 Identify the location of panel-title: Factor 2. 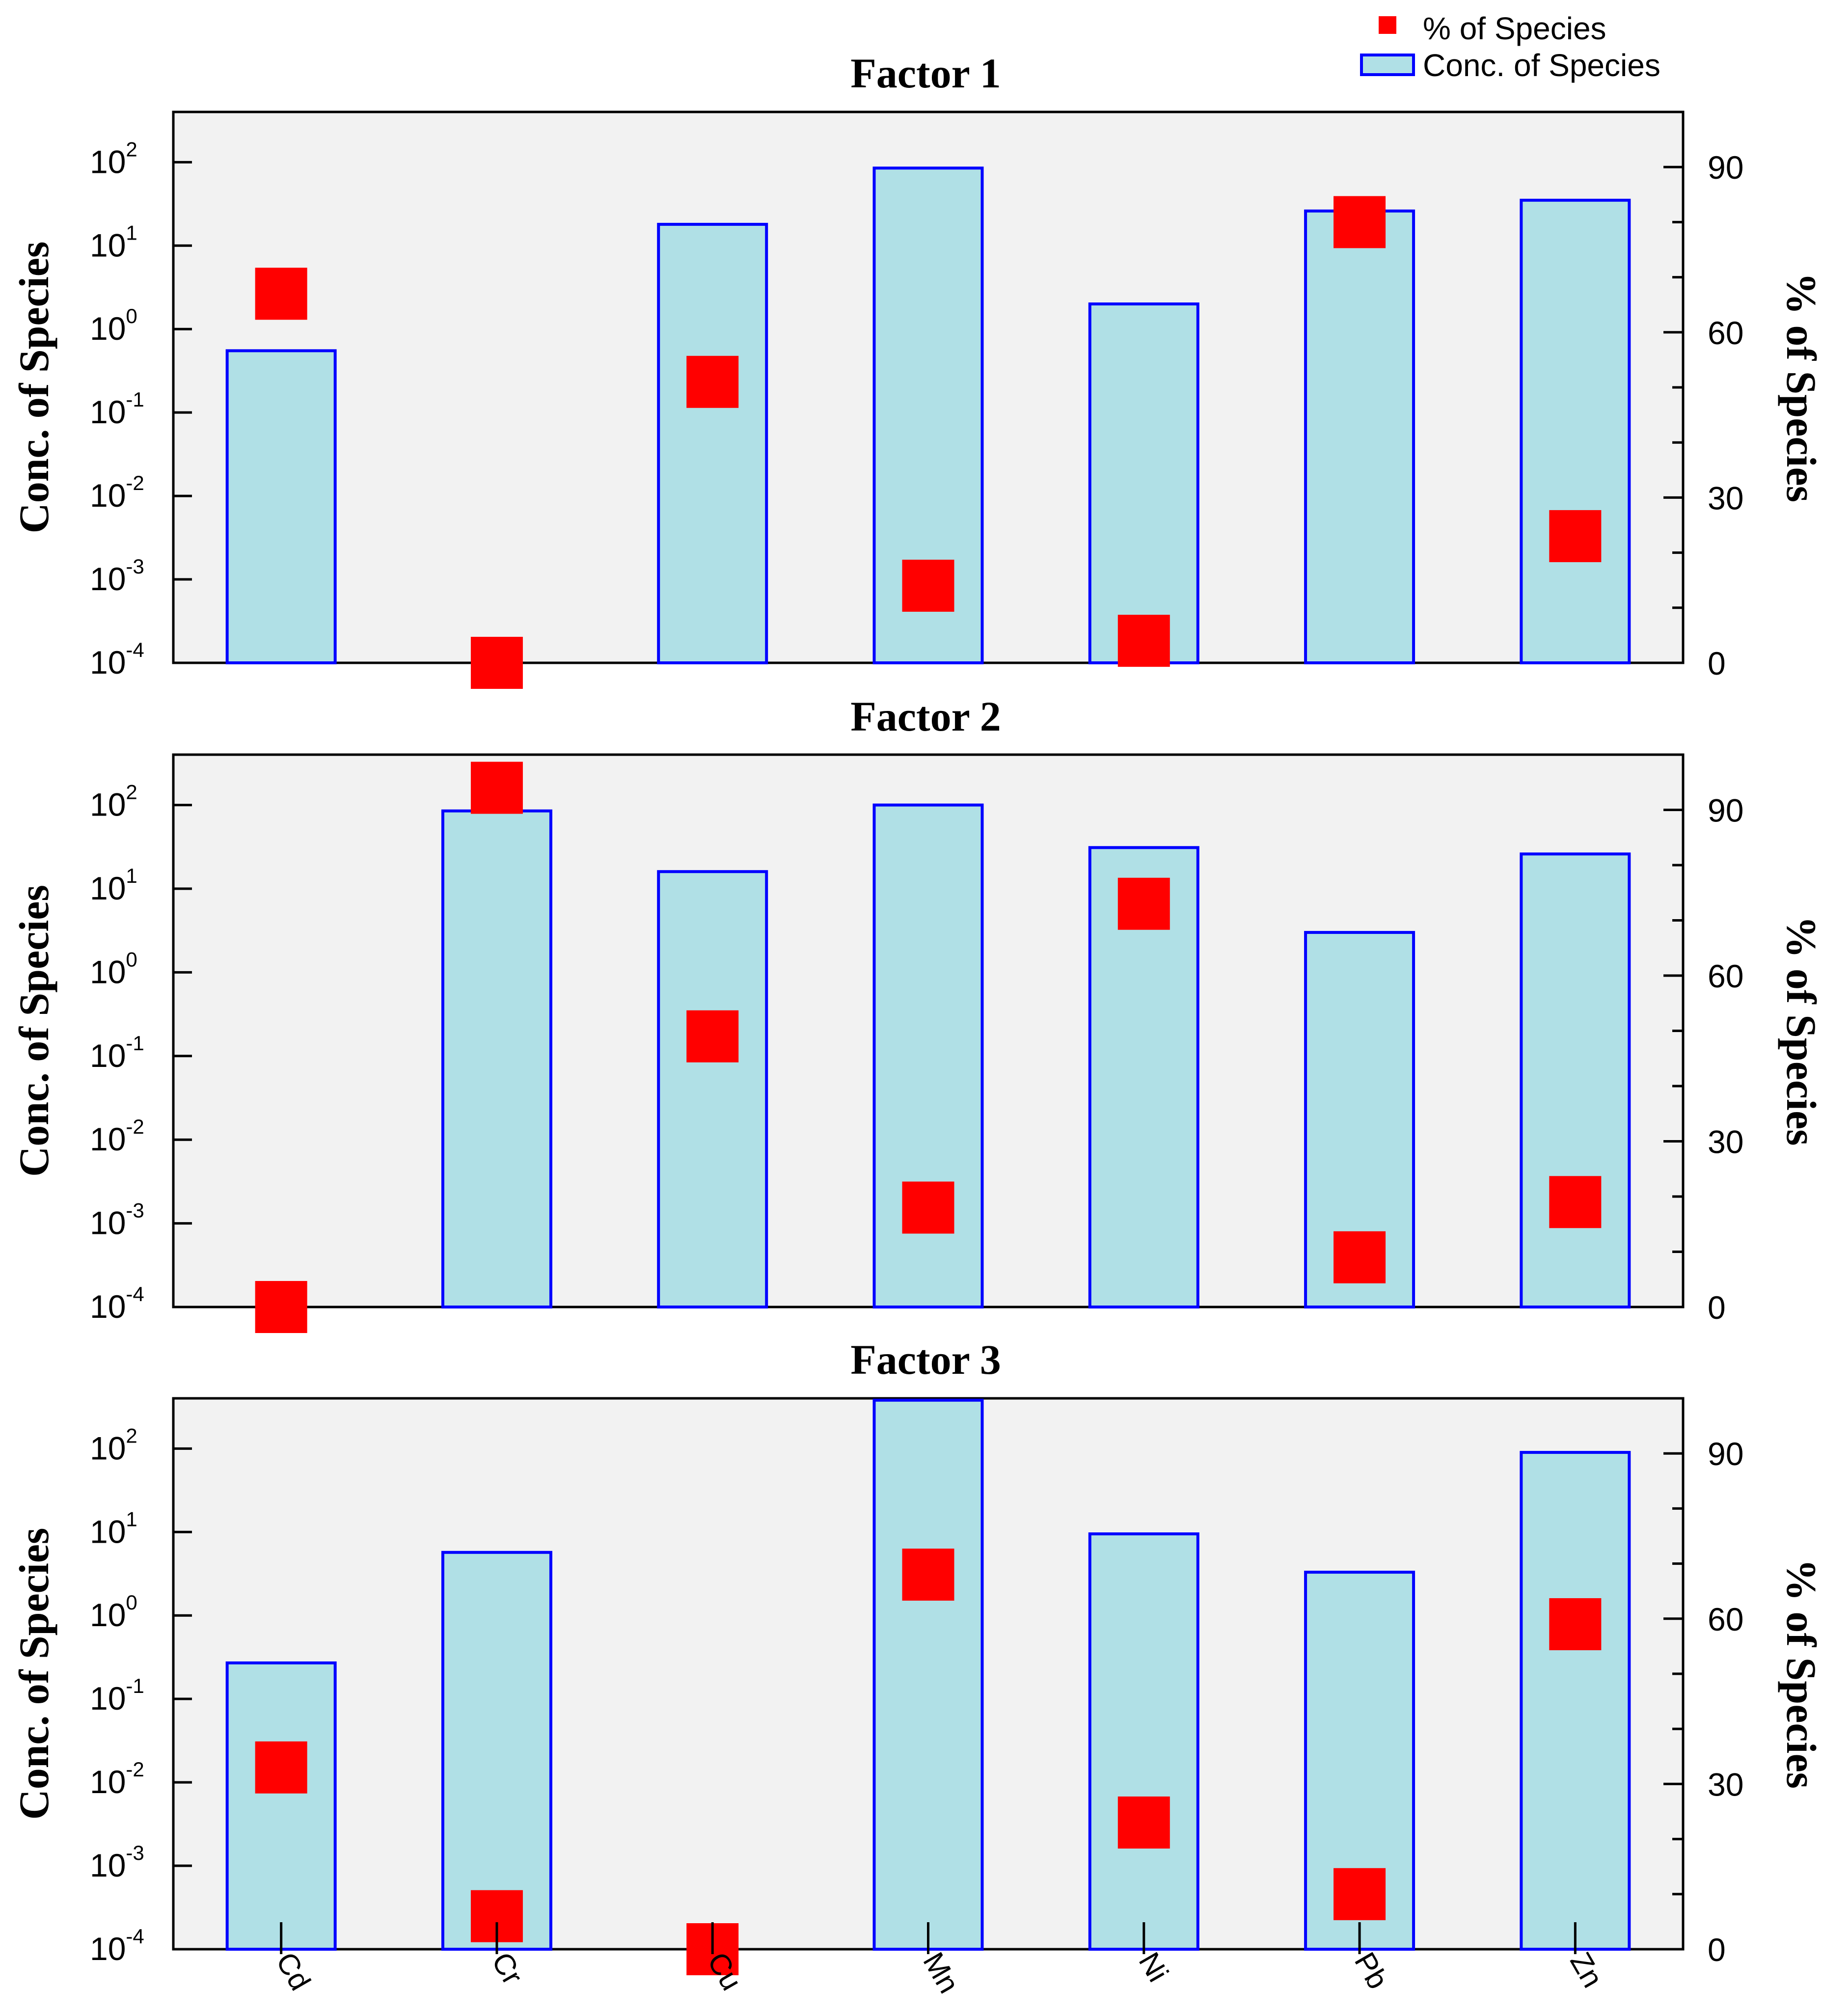
(925, 716).